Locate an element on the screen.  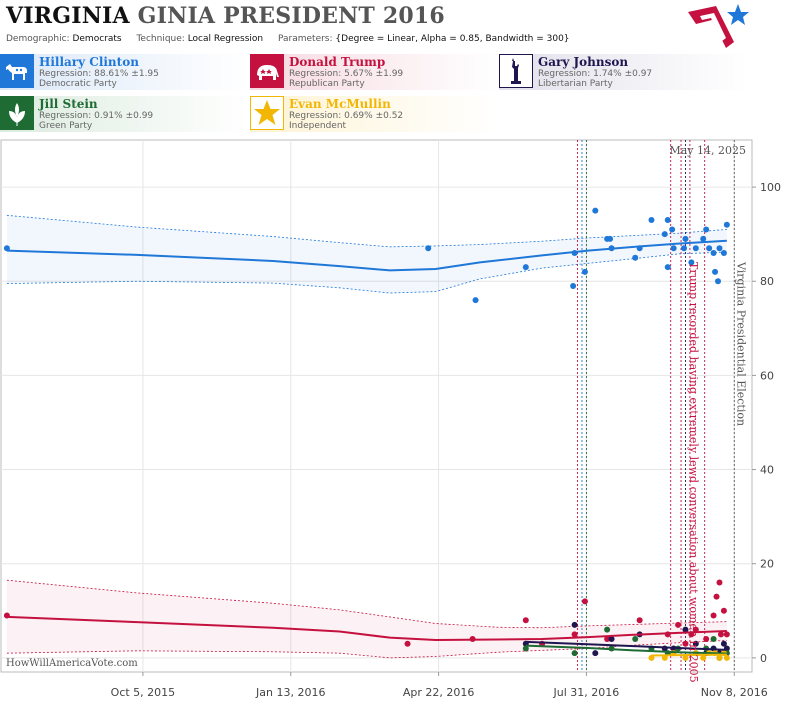
donkey-icon is located at coordinates (17, 71).